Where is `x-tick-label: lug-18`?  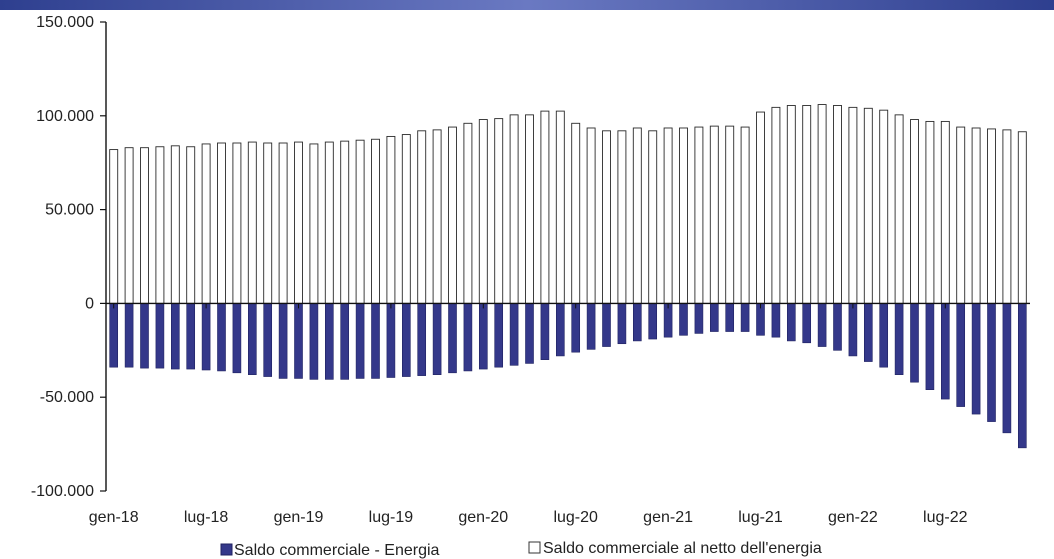
x-tick-label: lug-18 is located at coordinates (206, 517).